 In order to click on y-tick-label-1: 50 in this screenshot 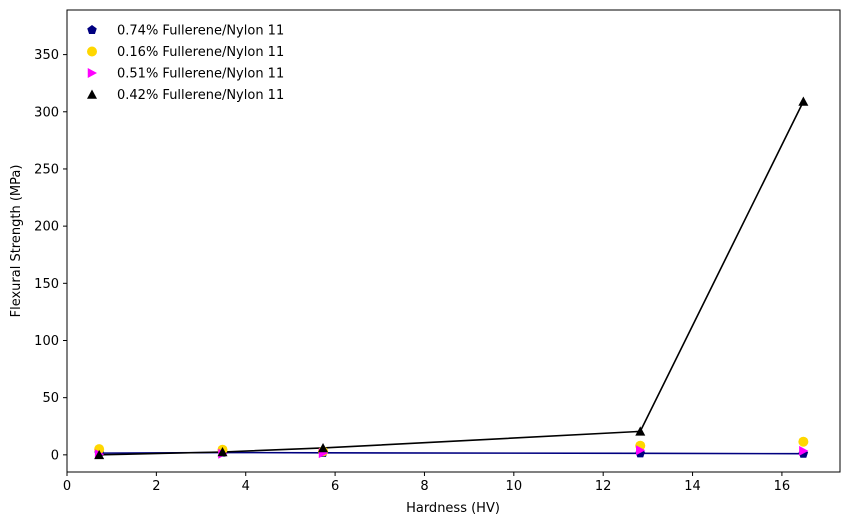, I will do `click(50, 398)`.